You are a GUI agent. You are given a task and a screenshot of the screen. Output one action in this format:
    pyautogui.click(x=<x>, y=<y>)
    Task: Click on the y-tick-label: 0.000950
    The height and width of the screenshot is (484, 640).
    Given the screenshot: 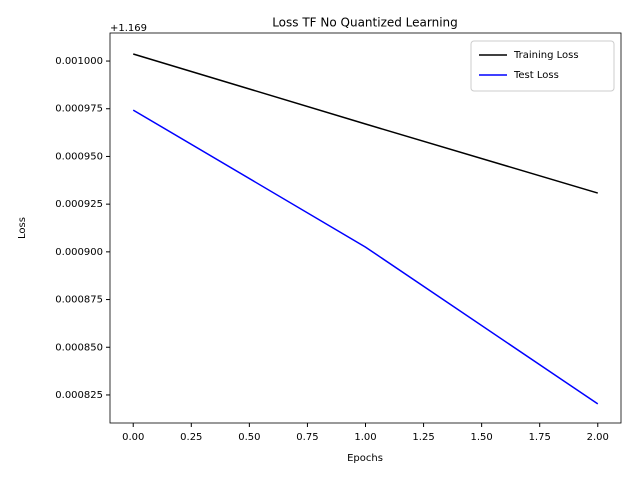 What is the action you would take?
    pyautogui.click(x=79, y=156)
    